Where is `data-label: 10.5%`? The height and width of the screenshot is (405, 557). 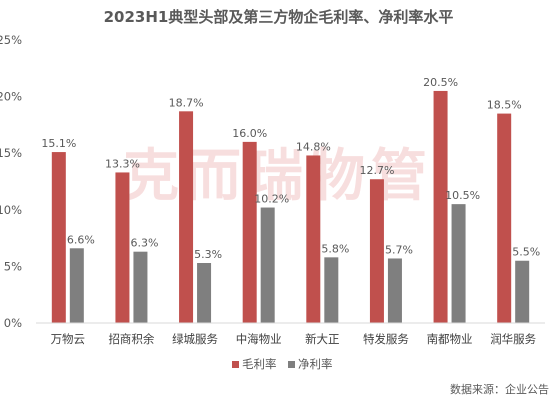
data-label: 10.5% is located at coordinates (462, 195).